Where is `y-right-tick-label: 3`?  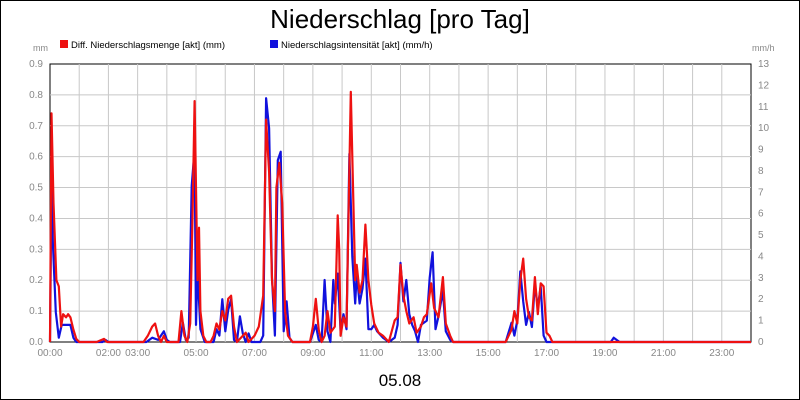
y-right-tick-label: 3 is located at coordinates (761, 278).